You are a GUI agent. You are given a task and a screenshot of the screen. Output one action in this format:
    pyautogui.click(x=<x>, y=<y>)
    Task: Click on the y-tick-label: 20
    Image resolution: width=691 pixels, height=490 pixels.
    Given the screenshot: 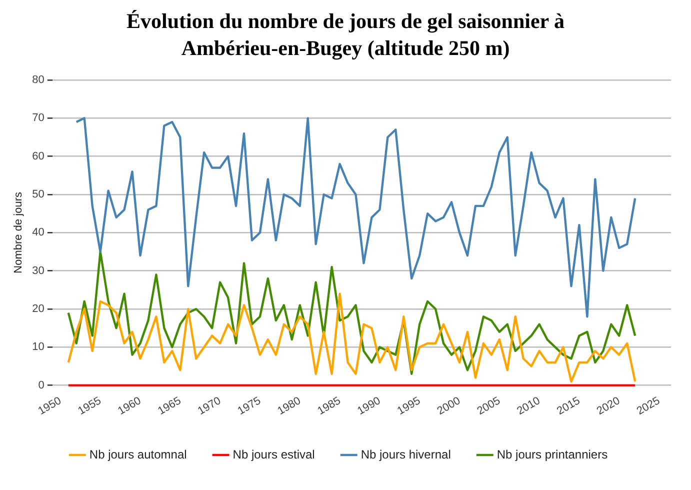 What is the action you would take?
    pyautogui.click(x=38, y=309)
    